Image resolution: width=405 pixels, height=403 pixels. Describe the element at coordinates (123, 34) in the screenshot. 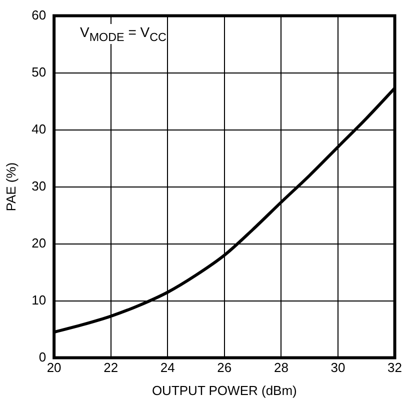

I see `annotation: V$_{MODE}$ = V$_{CC}$` at that location.